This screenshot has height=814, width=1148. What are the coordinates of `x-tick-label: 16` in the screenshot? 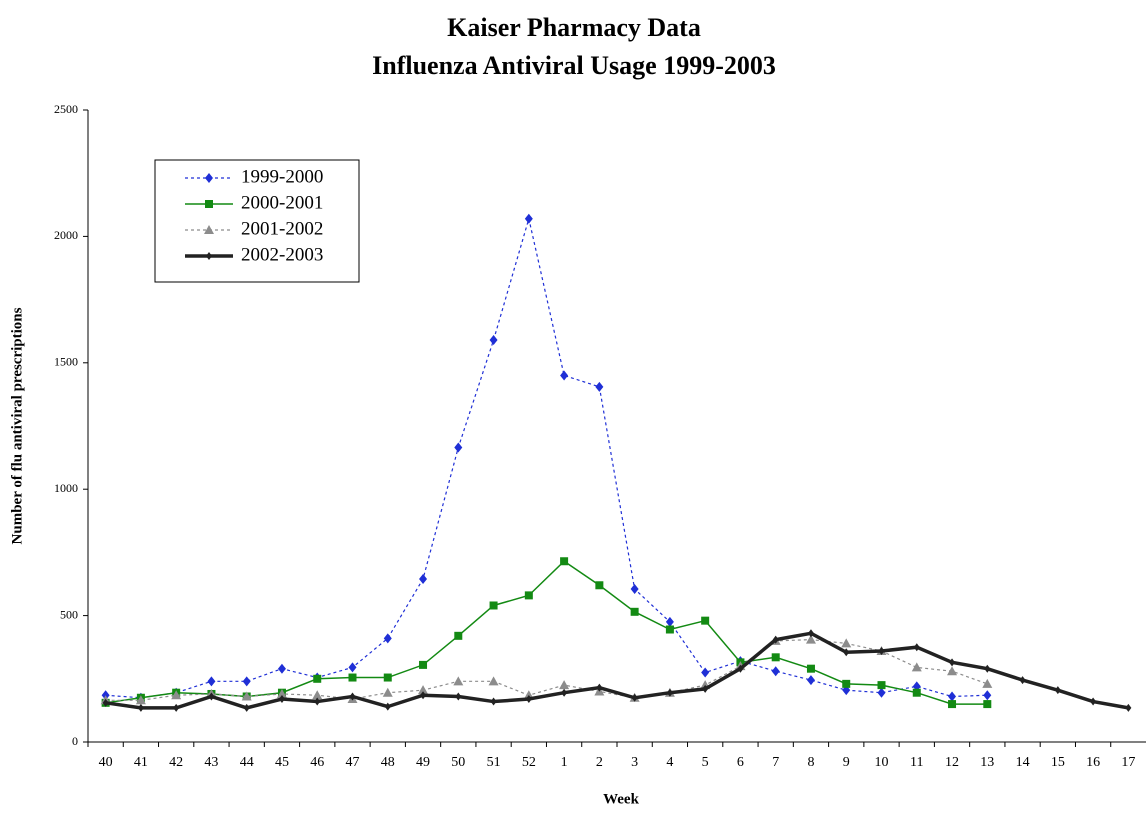 It's located at (1093, 762).